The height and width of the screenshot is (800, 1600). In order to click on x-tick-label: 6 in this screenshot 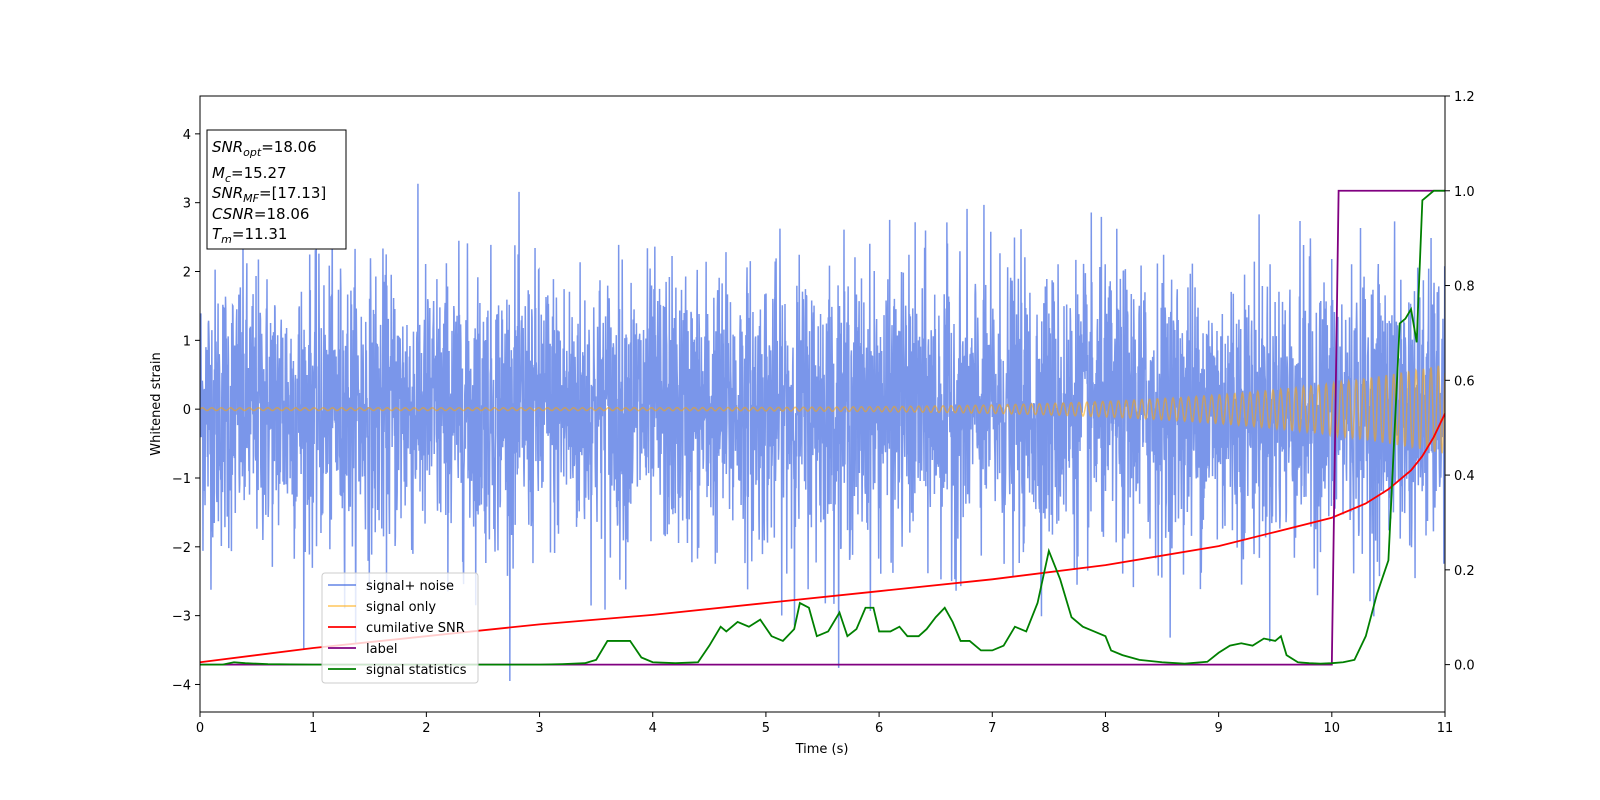, I will do `click(879, 728)`.